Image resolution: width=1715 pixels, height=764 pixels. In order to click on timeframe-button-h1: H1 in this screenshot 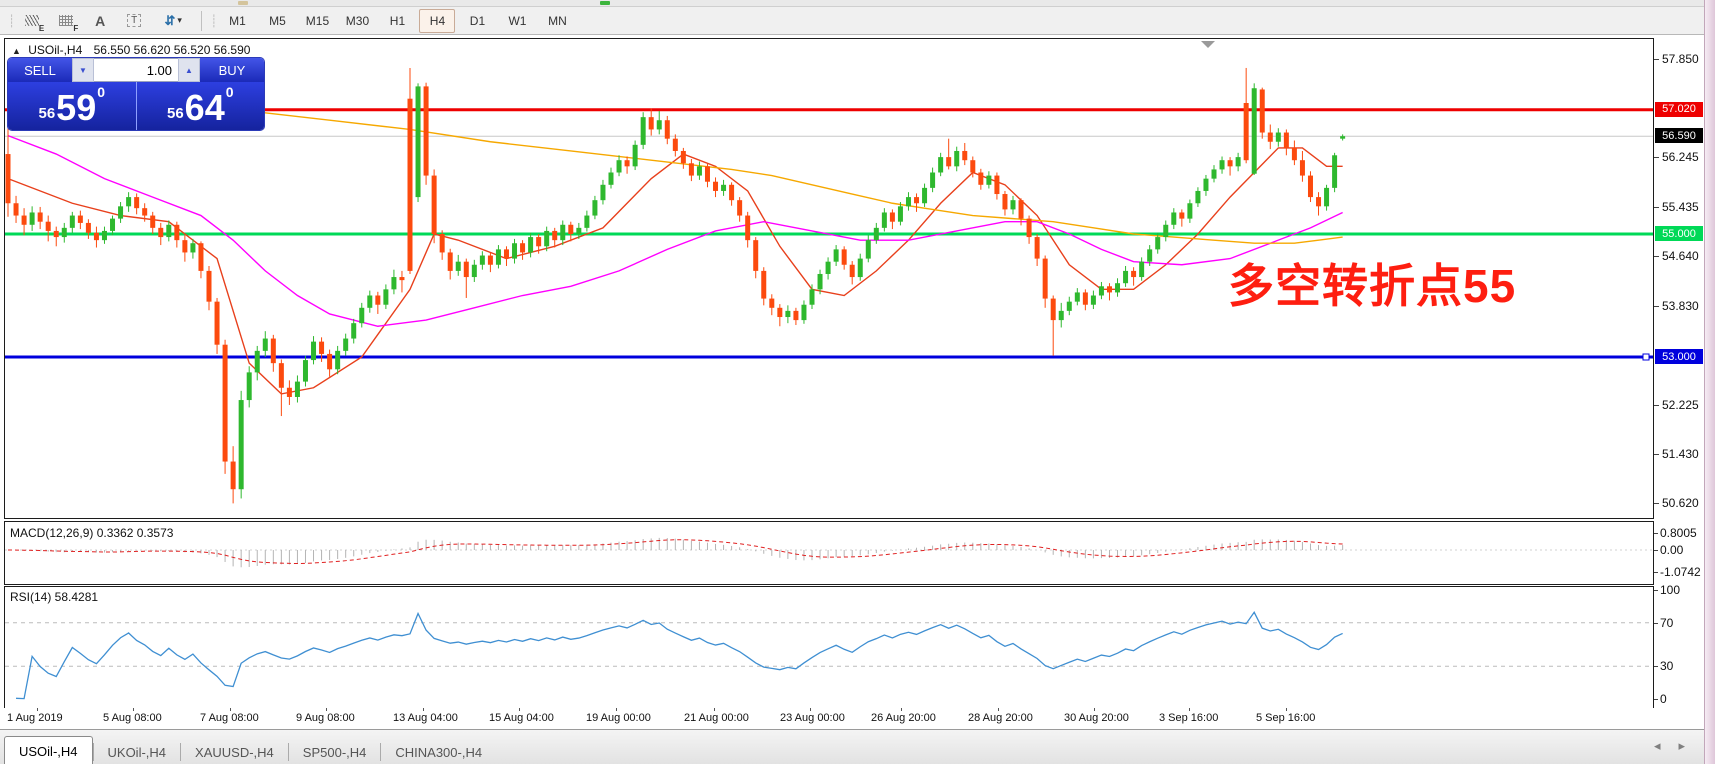, I will do `click(397, 20)`.